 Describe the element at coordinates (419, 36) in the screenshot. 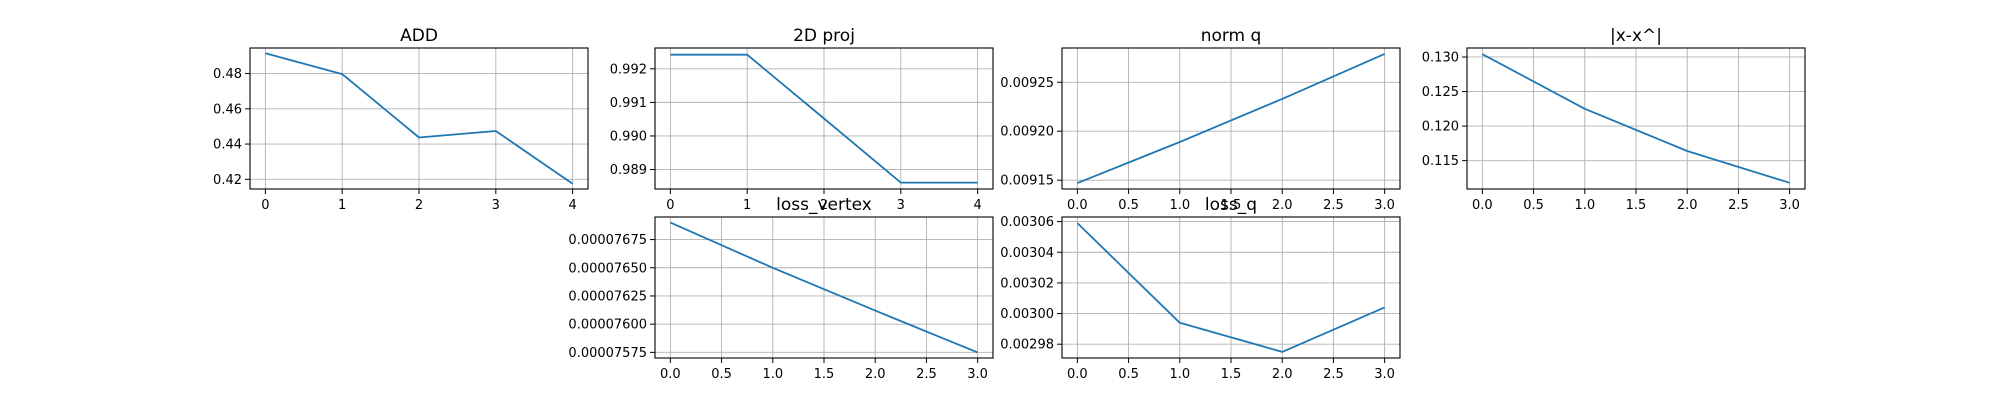

I see `chart-title: ADD` at that location.